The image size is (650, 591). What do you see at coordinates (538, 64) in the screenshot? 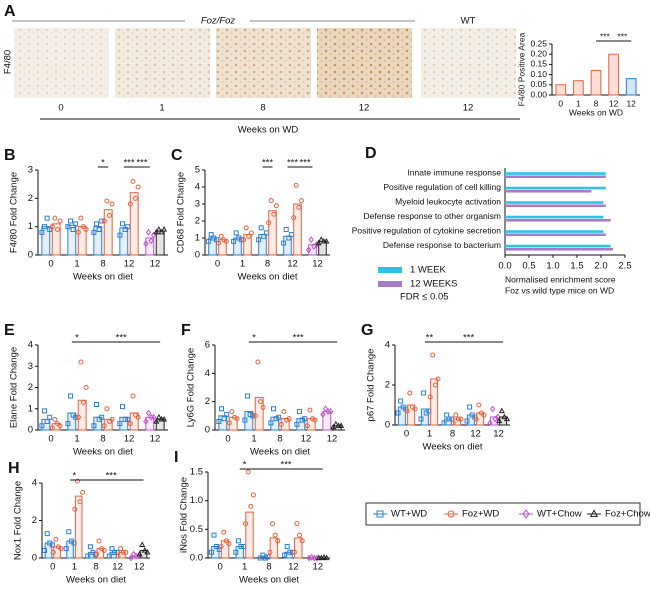
I see `y-tick-label: 0.15` at bounding box center [538, 64].